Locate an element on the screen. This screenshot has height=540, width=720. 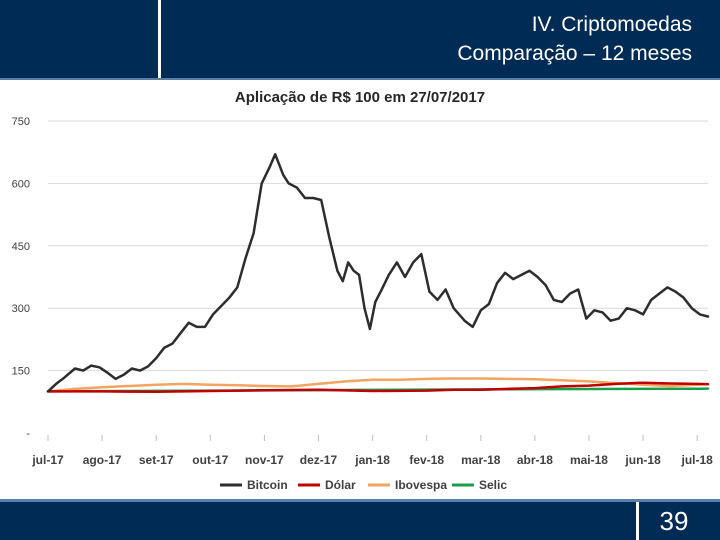
x-tick-label: dez-17 is located at coordinates (319, 460).